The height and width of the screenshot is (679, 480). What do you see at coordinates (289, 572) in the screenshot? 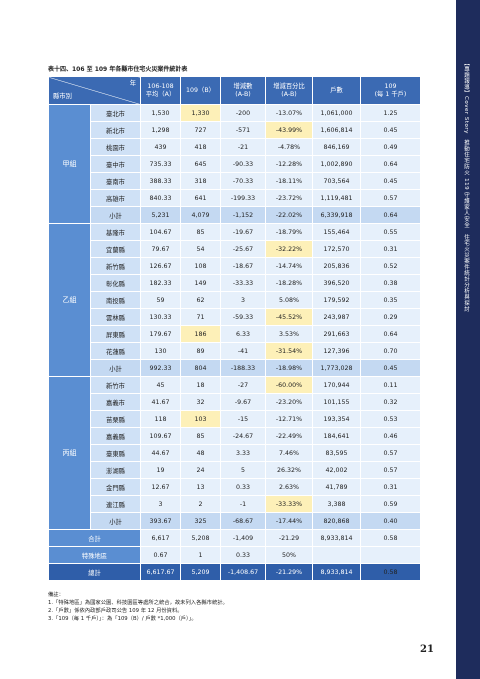
I see `value-cell: -21.29%` at bounding box center [289, 572].